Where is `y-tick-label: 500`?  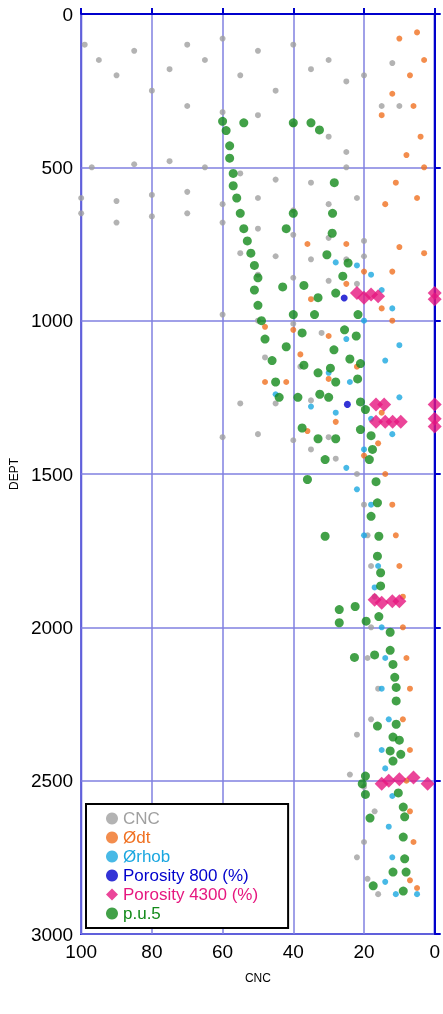 y-tick-label: 500 is located at coordinates (57, 167).